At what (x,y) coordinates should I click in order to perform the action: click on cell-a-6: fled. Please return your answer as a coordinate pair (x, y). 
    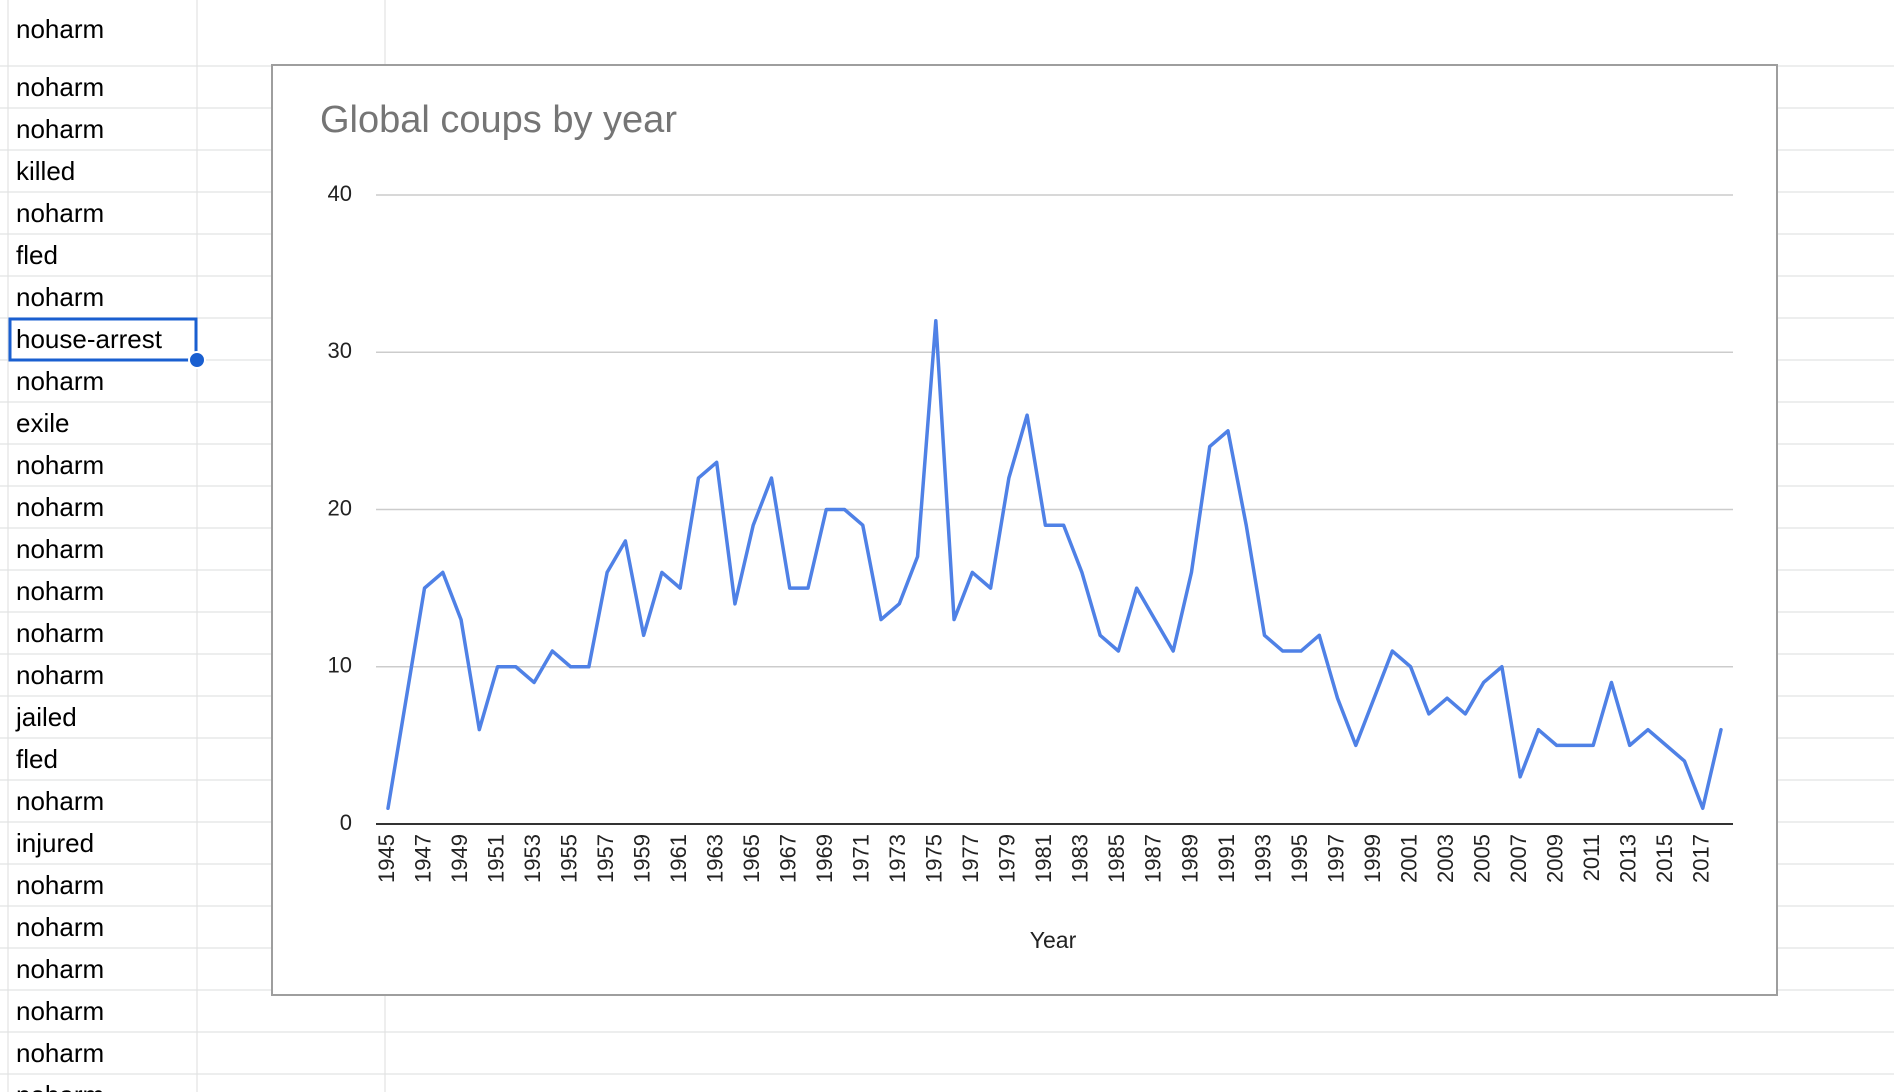
    Looking at the image, I should click on (37, 255).